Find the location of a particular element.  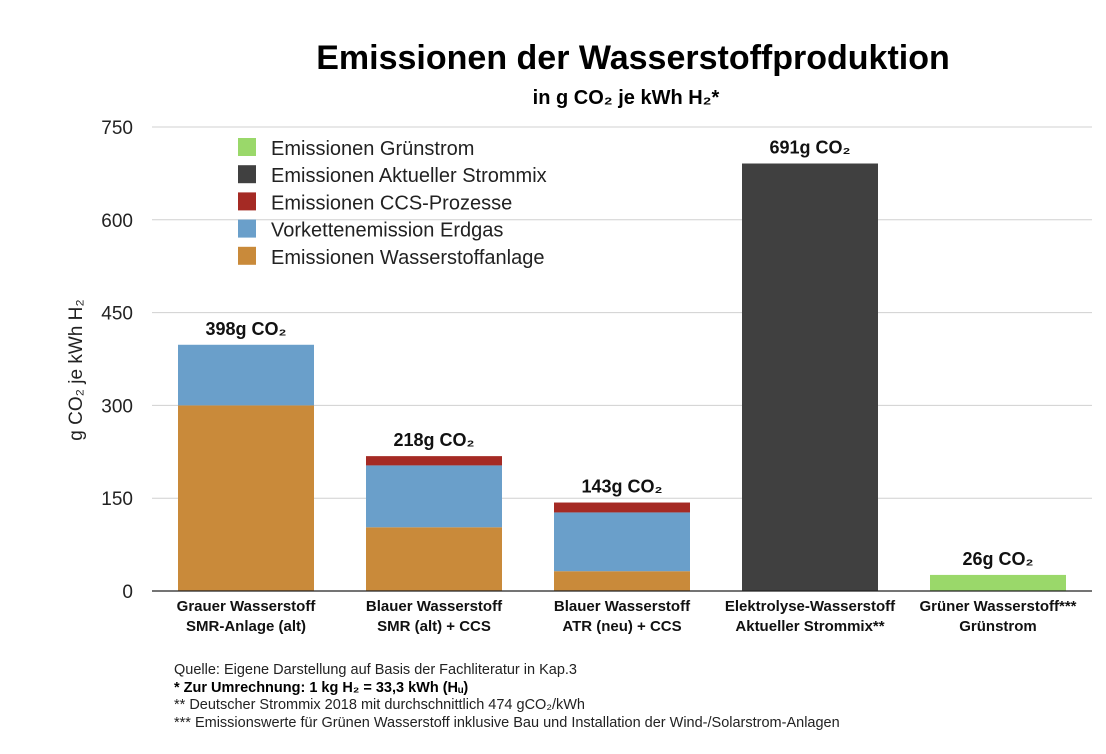

y-axis-label: g CO₂ je kWh H₂ is located at coordinates (76, 369).